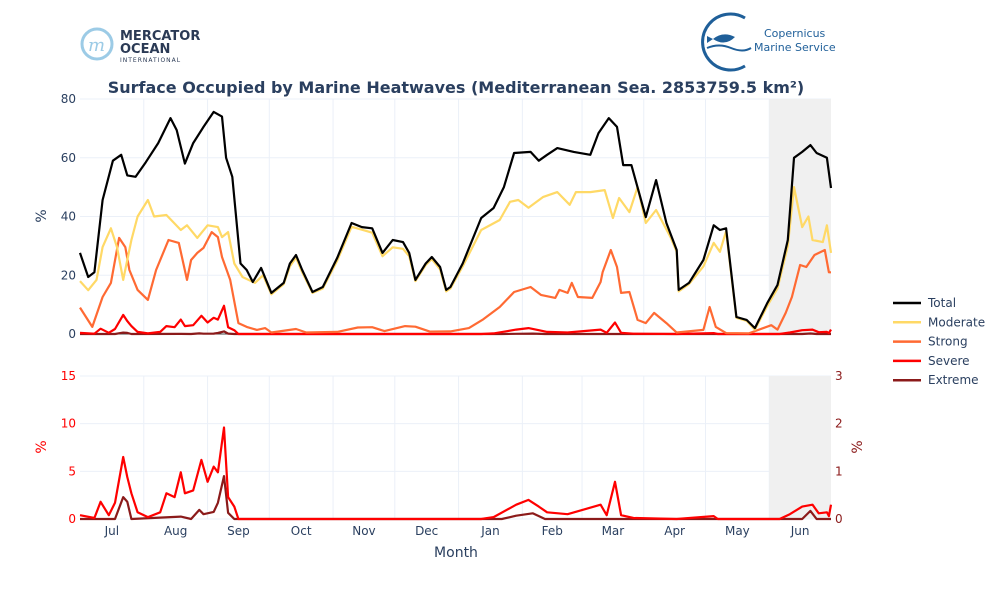  What do you see at coordinates (490, 531) in the screenshot?
I see `x-tick-label: Jan` at bounding box center [490, 531].